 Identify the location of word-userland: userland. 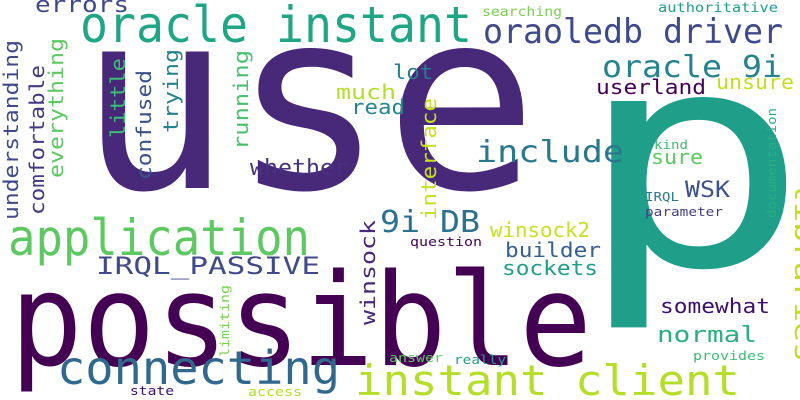
(651, 87).